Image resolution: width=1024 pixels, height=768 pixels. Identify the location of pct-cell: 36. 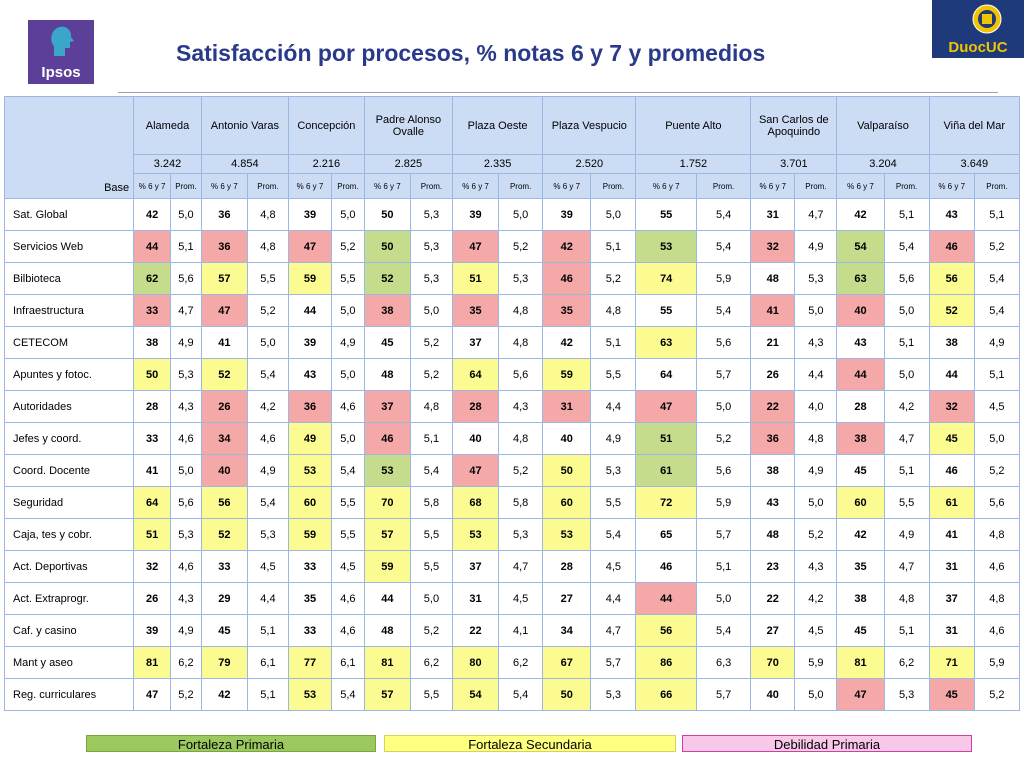
(773, 438).